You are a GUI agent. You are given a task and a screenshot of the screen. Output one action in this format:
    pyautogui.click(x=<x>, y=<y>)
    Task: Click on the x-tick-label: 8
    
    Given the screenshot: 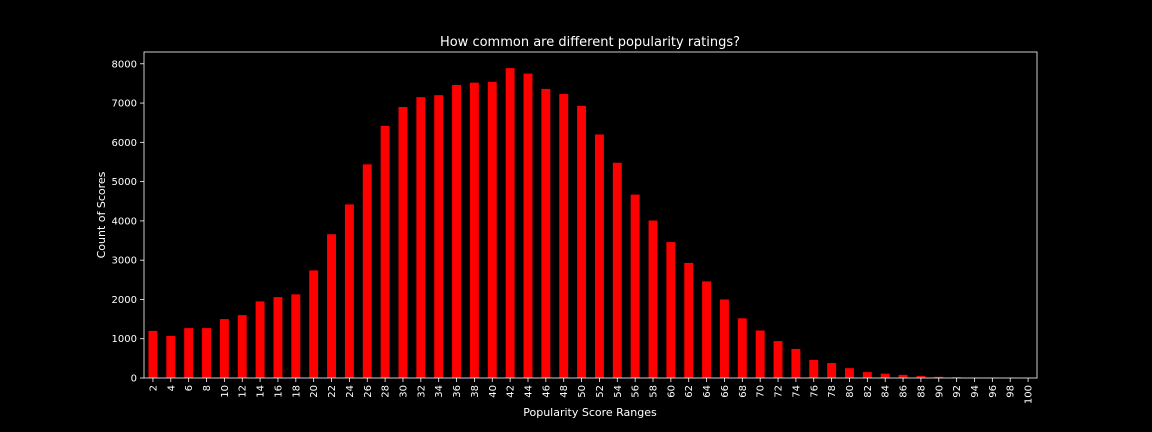 What is the action you would take?
    pyautogui.click(x=207, y=388)
    